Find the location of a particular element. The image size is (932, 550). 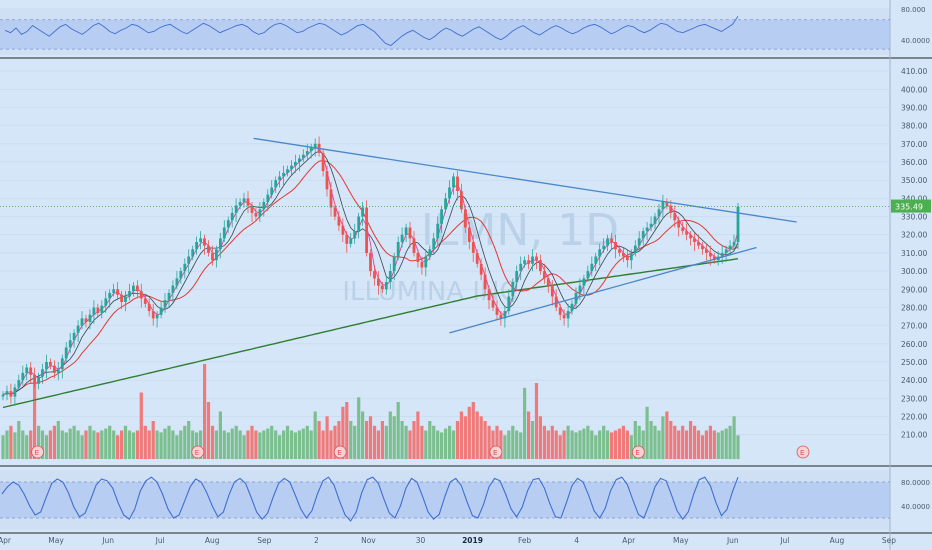

price-axis-tick-label: 210.00 is located at coordinates (914, 435).